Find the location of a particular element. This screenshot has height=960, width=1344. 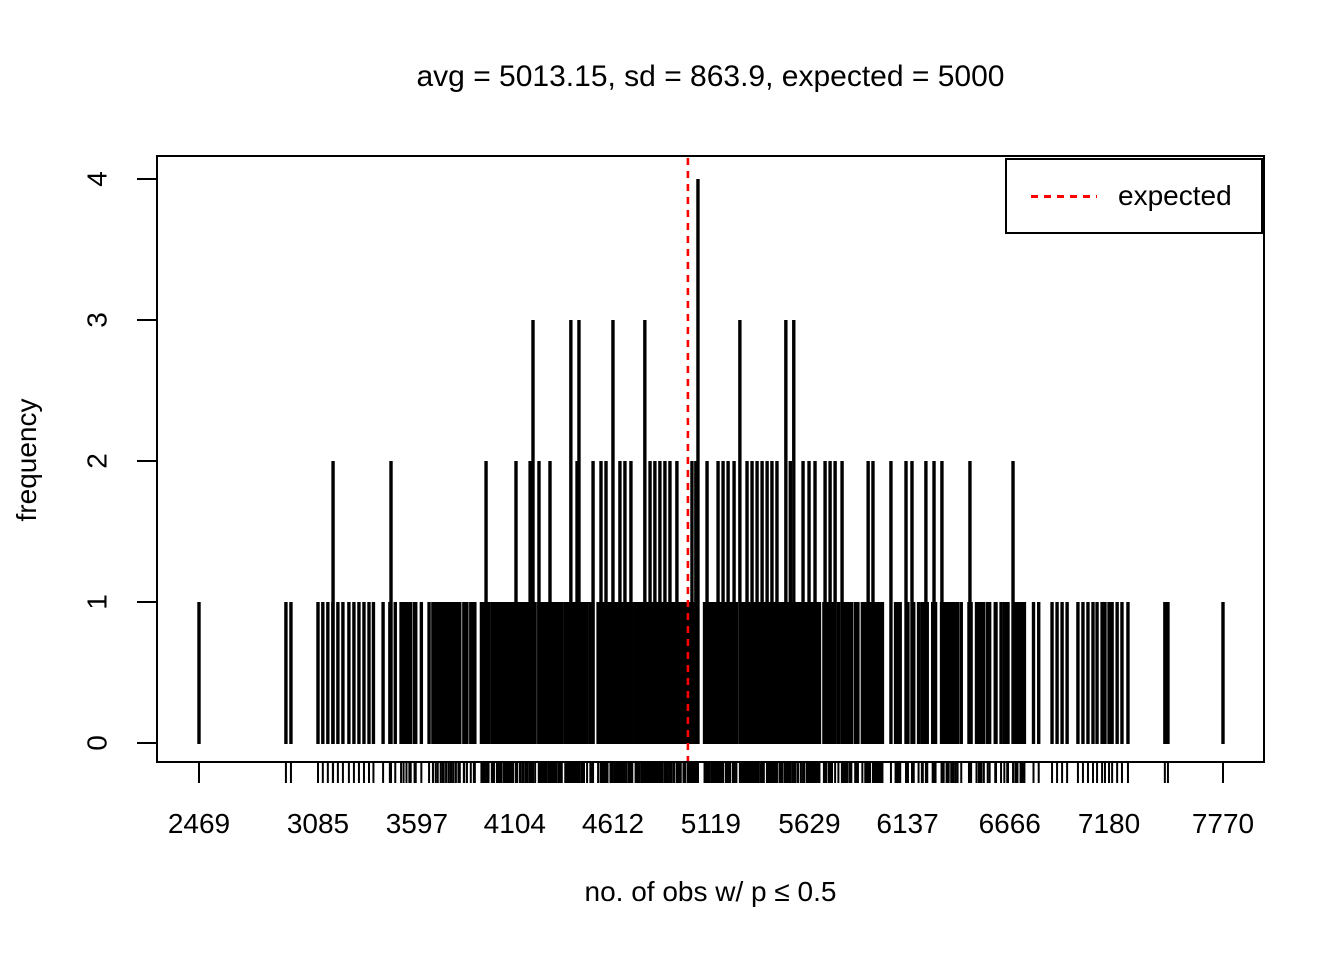

x-tick-label: 6666 is located at coordinates (1010, 823).